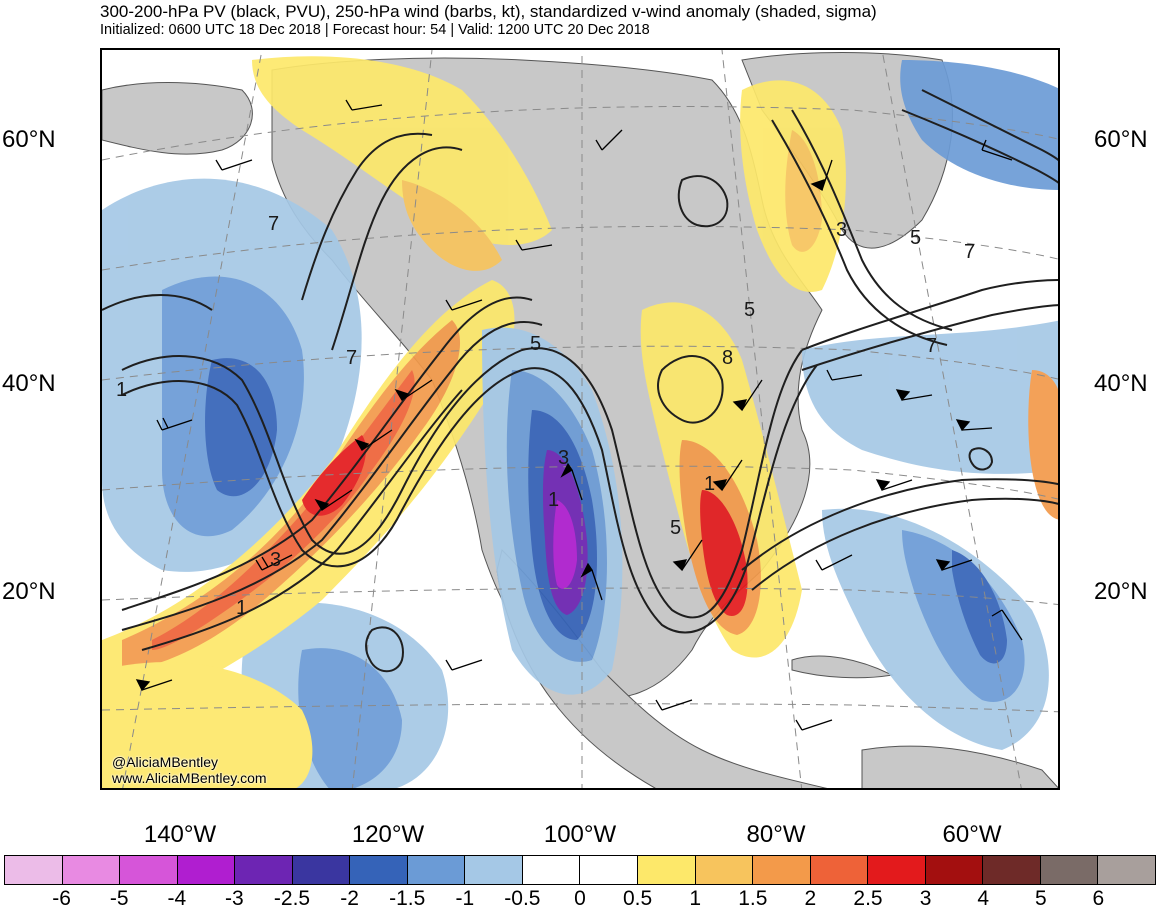 This screenshot has height=912, width=1160. I want to click on anomaly-red-jet-peak, so click(334, 475).